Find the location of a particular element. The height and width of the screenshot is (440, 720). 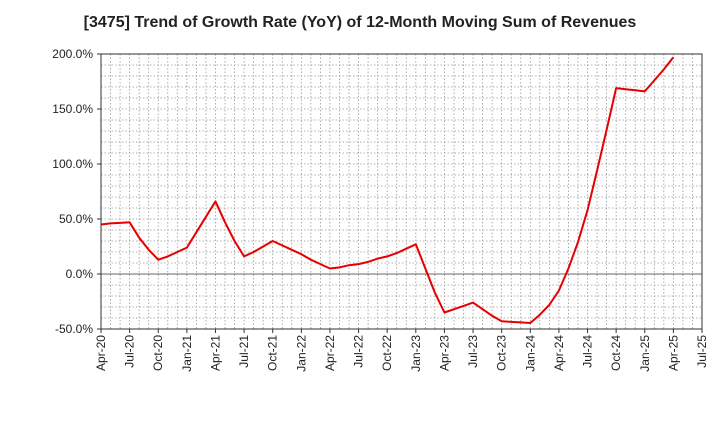

x-tick-label: Jul-22 is located at coordinates (359, 351).